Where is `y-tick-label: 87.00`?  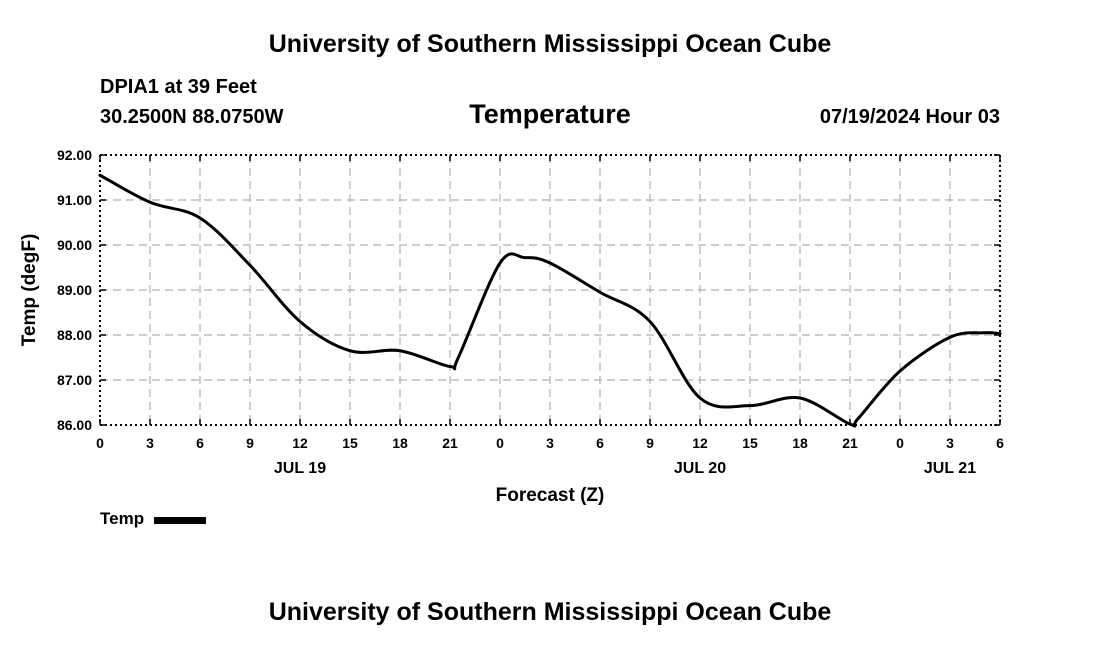
y-tick-label: 87.00 is located at coordinates (74, 380).